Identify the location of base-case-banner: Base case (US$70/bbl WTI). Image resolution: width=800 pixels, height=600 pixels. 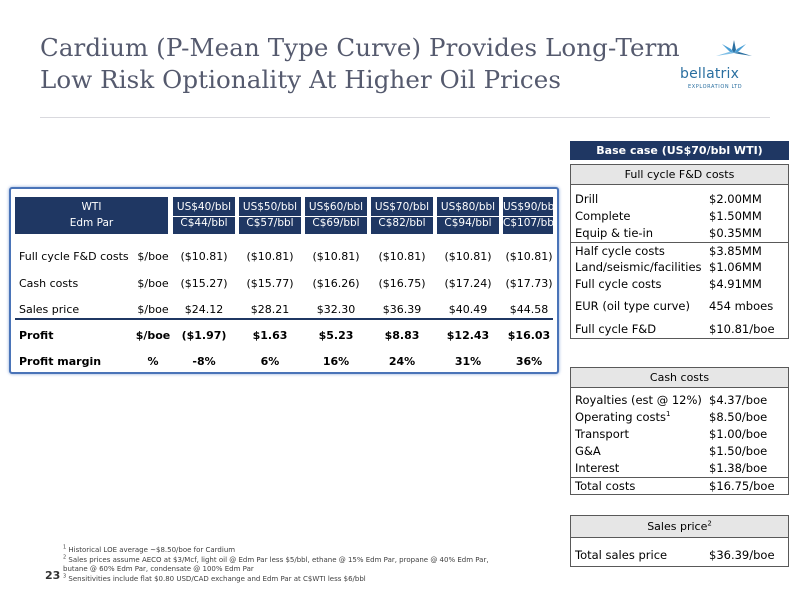
(679, 150).